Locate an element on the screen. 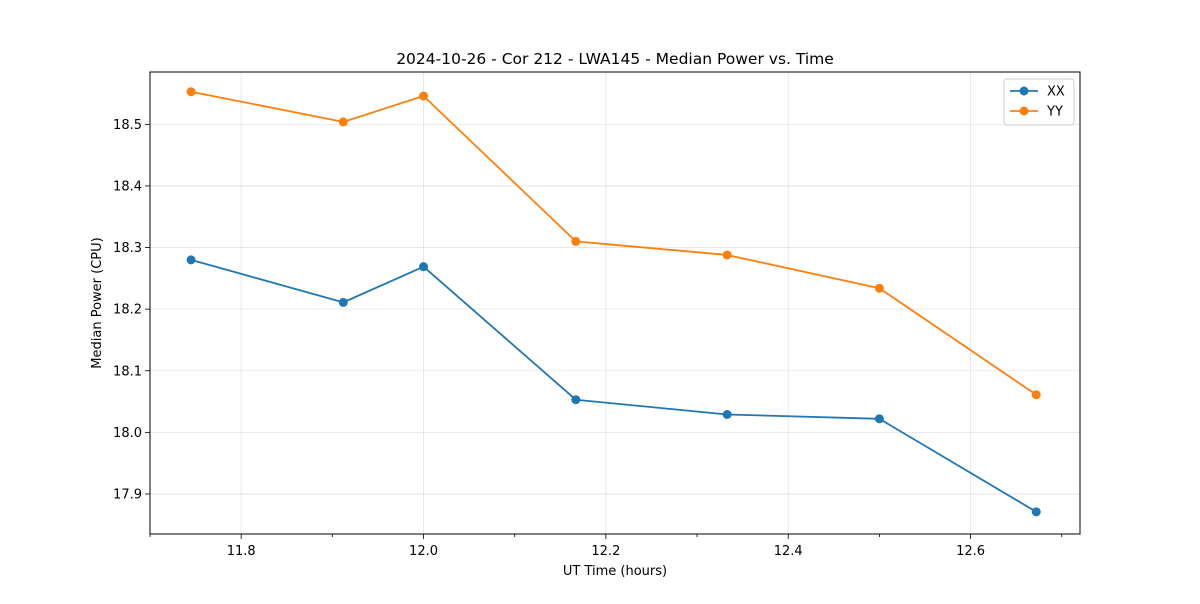  legend: XX YY is located at coordinates (1039, 102).